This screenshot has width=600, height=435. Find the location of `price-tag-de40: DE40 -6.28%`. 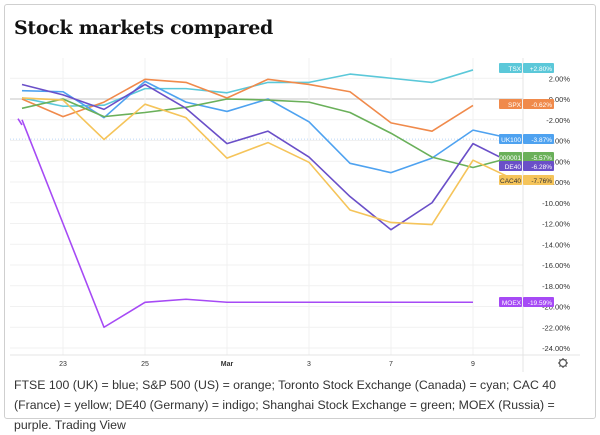

price-tag-de40: DE40 -6.28% is located at coordinates (526, 166).